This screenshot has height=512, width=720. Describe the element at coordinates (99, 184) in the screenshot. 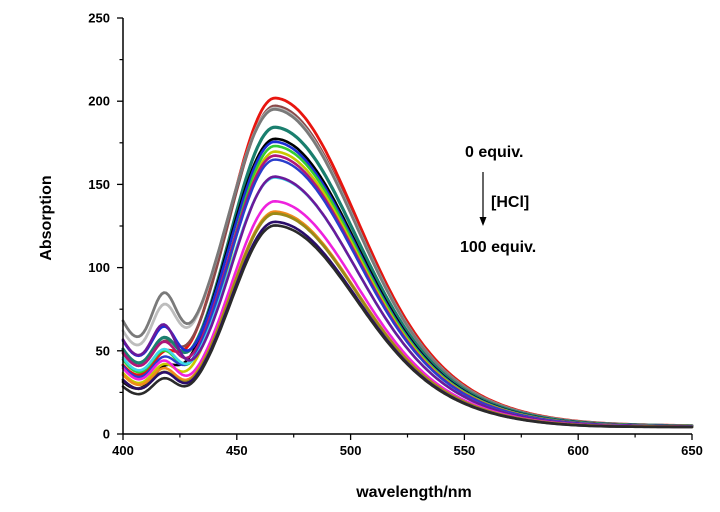

I see `y-tick-label-150: 150` at that location.